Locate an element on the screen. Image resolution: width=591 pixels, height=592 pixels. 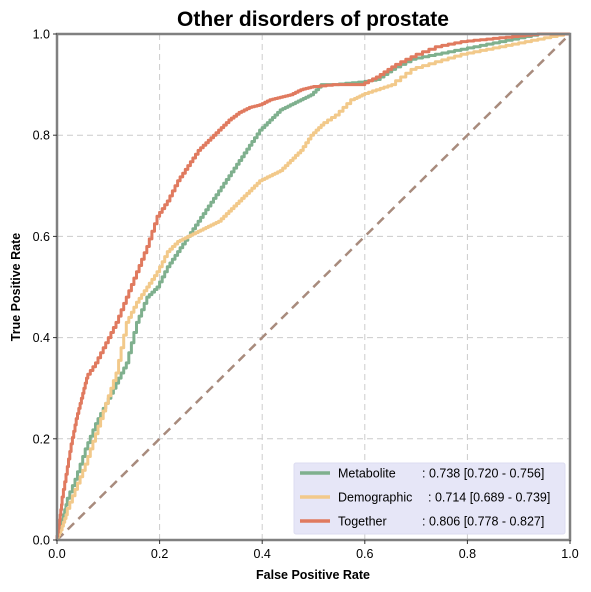
y-tick-label: 0.2 is located at coordinates (41, 439).